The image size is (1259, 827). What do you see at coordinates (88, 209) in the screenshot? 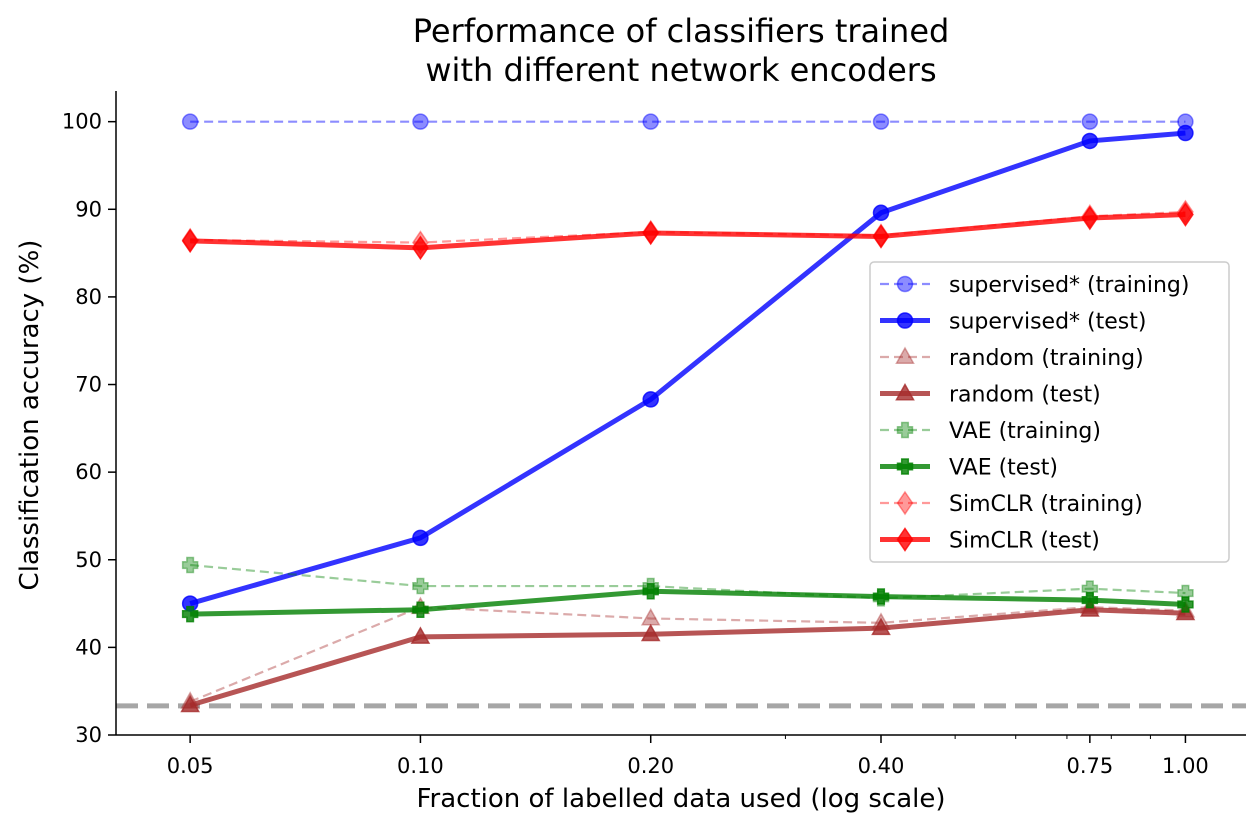
I see `y-tick-label: 90` at bounding box center [88, 209].